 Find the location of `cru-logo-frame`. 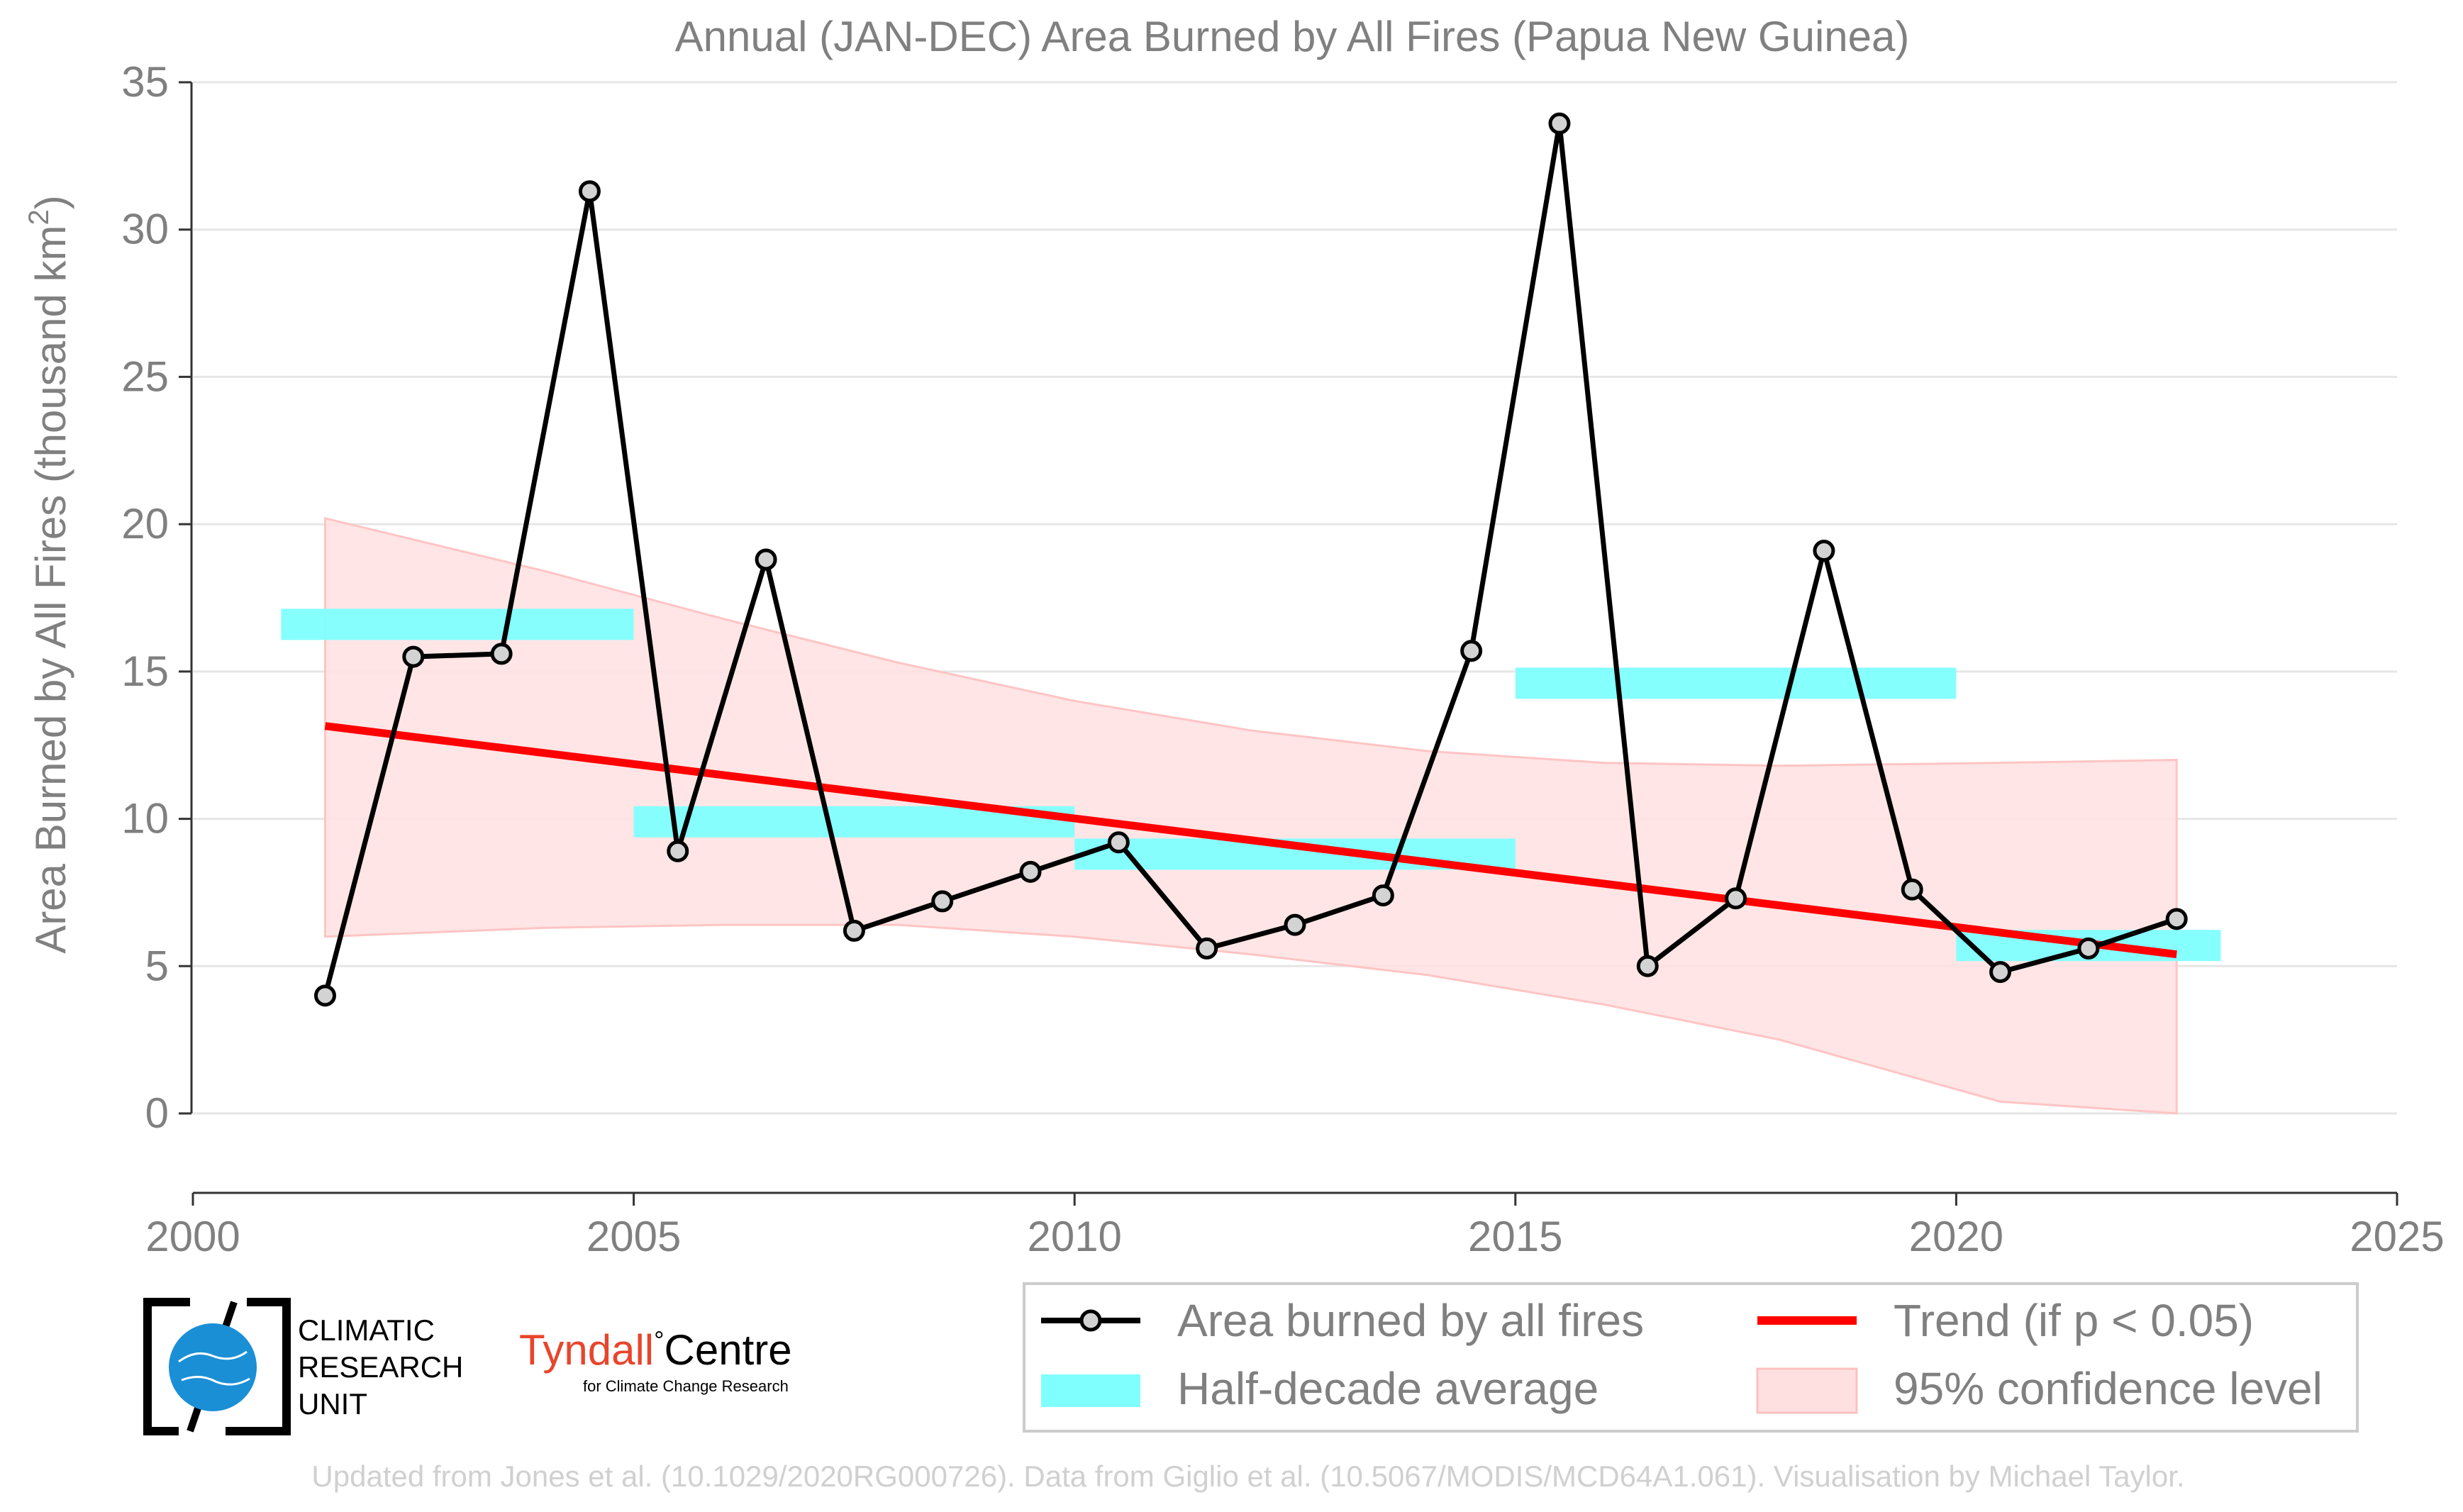

cru-logo-frame is located at coordinates (217, 1366).